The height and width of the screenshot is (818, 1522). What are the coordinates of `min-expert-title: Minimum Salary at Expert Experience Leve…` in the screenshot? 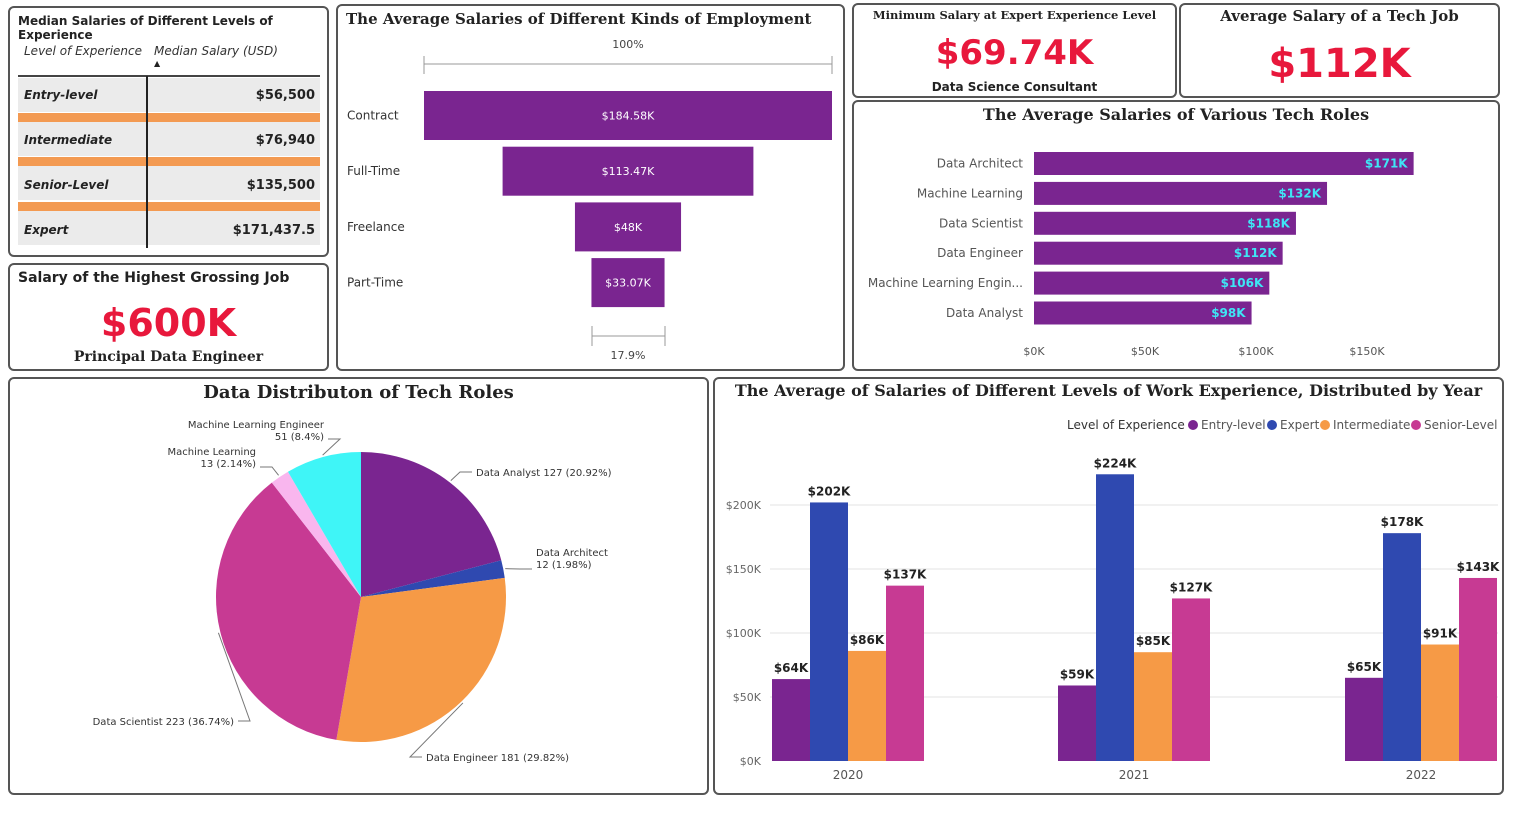 It's located at (1014, 15).